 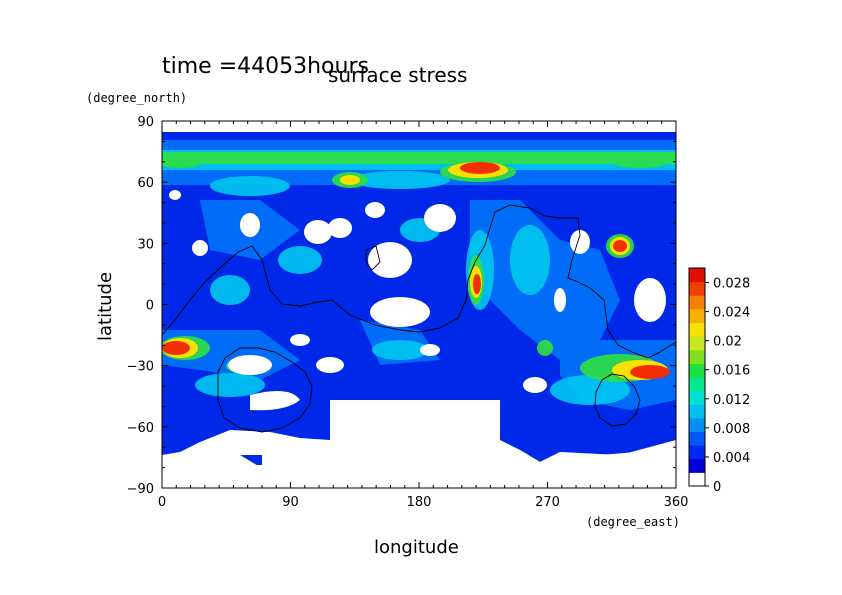 What do you see at coordinates (145, 183) in the screenshot?
I see `y-tick-label: 60` at bounding box center [145, 183].